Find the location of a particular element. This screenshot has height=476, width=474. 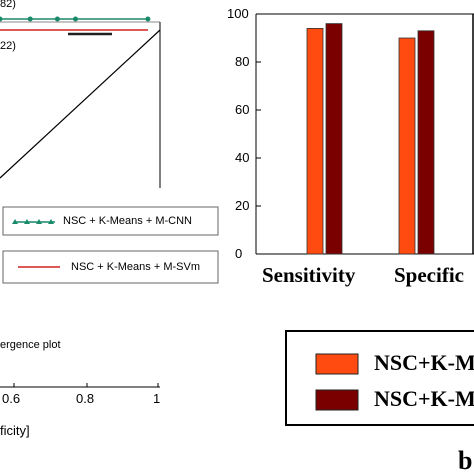

roc-series-group is located at coordinates (75, 23).